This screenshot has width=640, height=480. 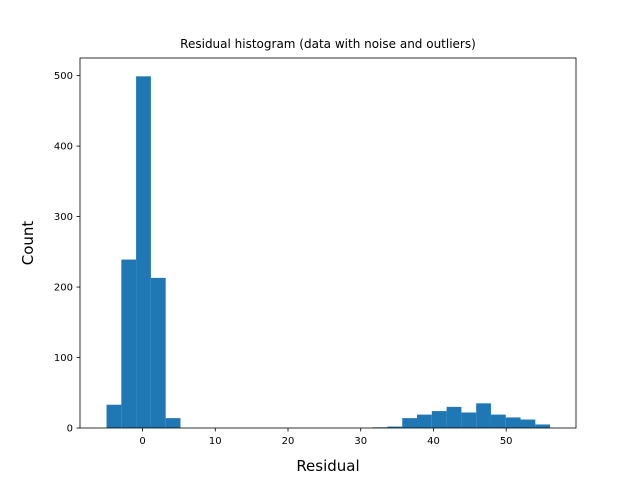 What do you see at coordinates (63, 76) in the screenshot?
I see `y-tick-label: 500` at bounding box center [63, 76].